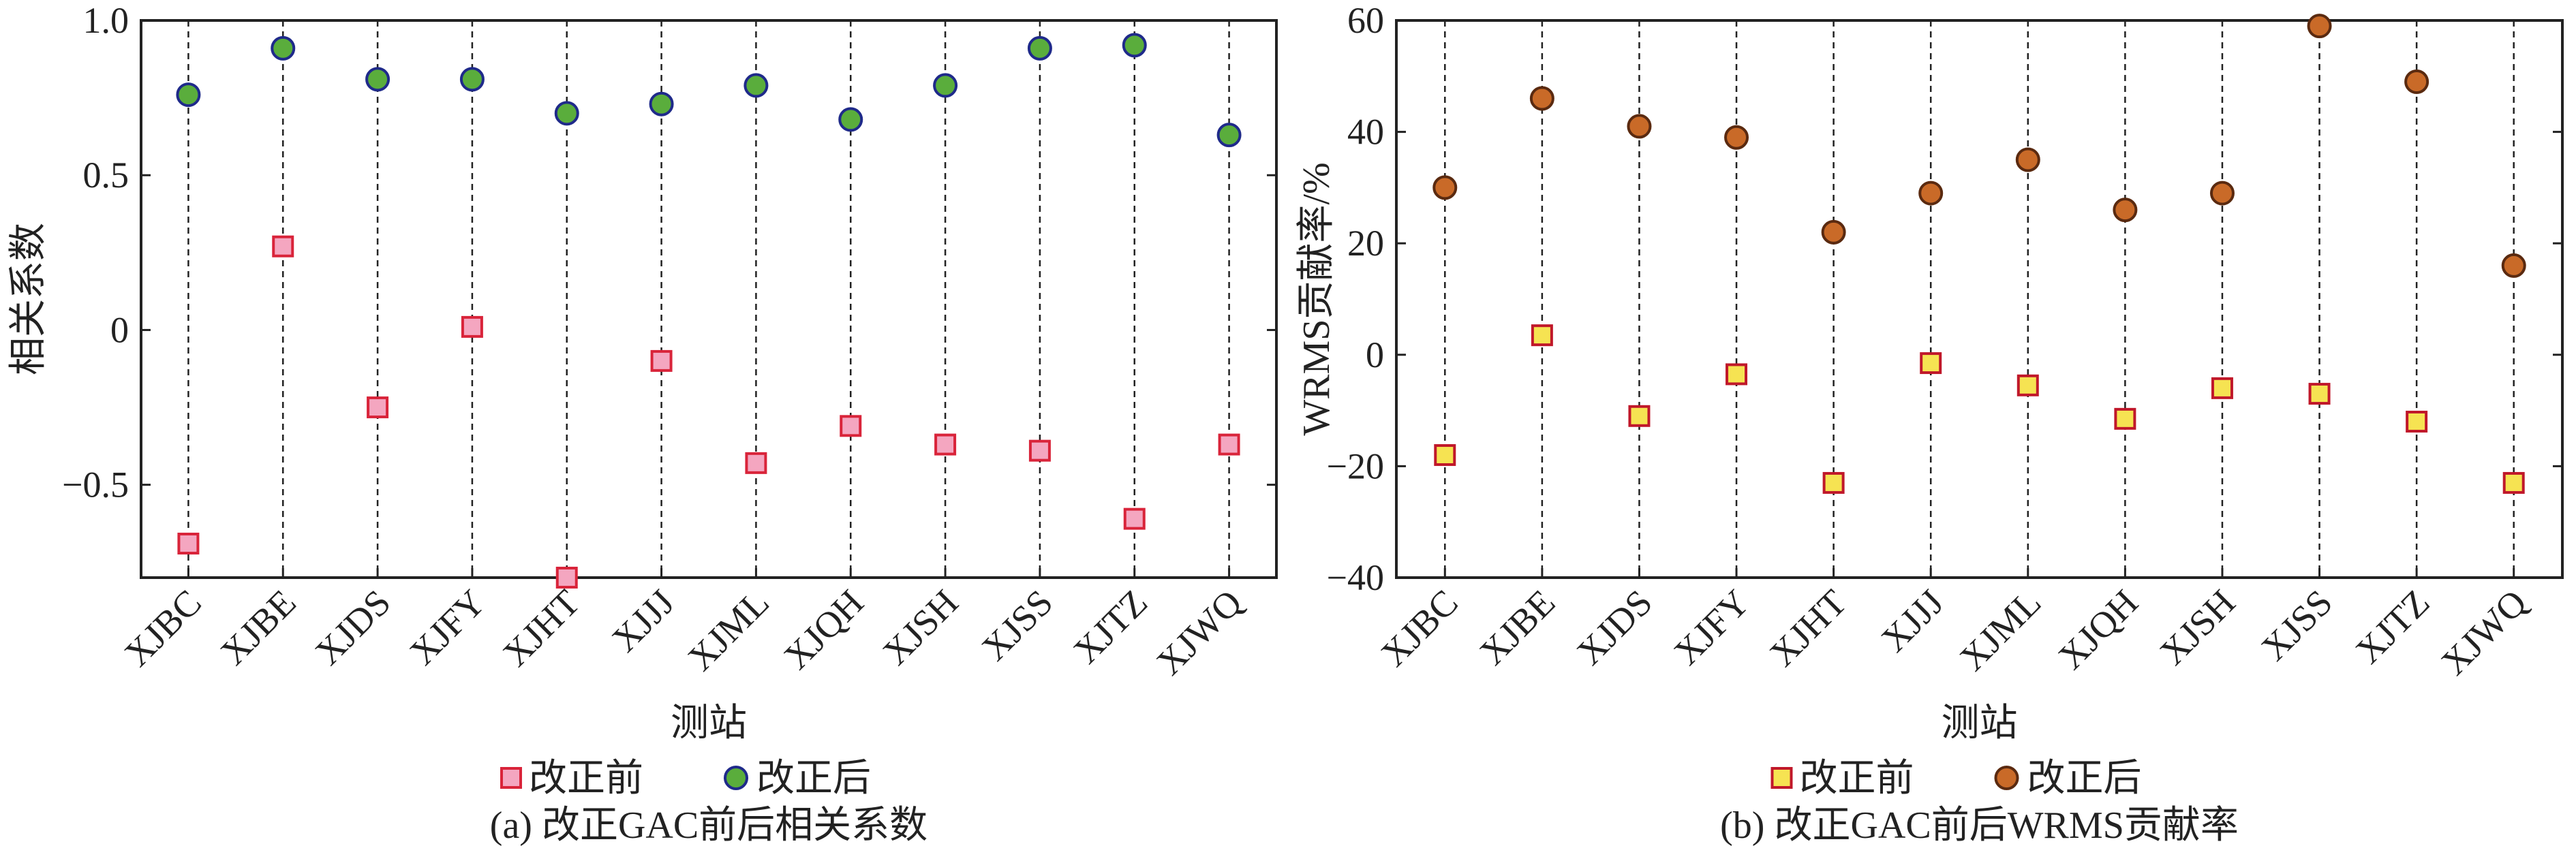 This screenshot has width=2576, height=861. I want to click on legend-label-after: 改正后, so click(813, 778).